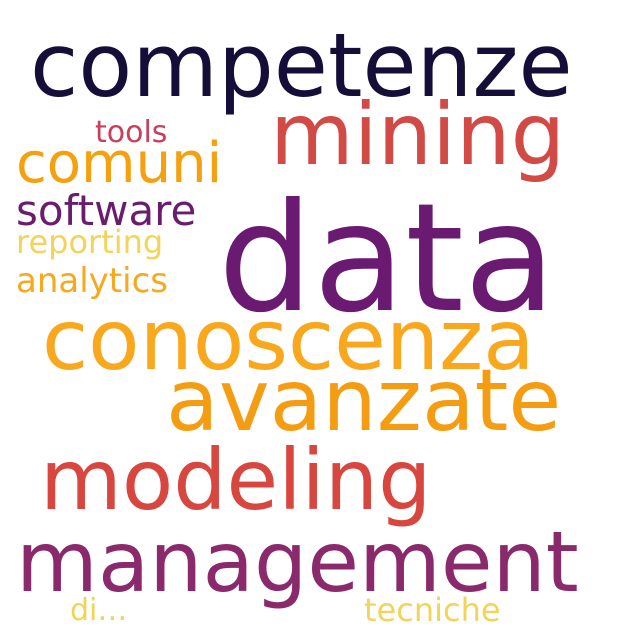 This screenshot has width=636, height=636. Describe the element at coordinates (131, 132) in the screenshot. I see `word-tools: tools` at that location.